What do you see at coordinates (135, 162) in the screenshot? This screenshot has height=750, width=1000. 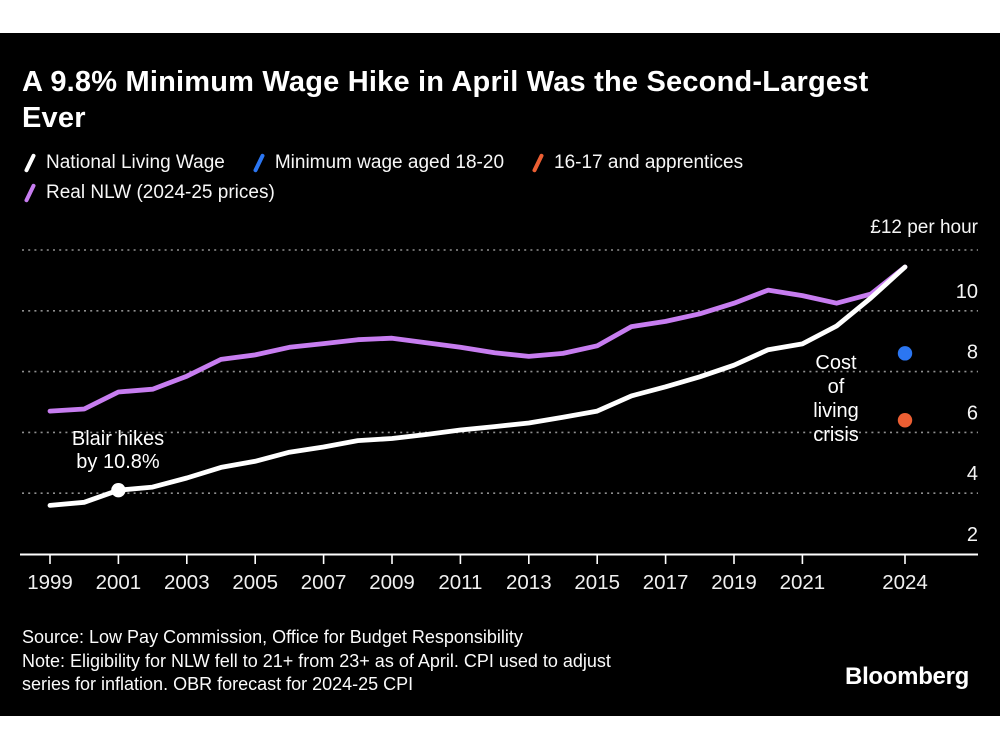 I see `legend-label: National Living Wage` at bounding box center [135, 162].